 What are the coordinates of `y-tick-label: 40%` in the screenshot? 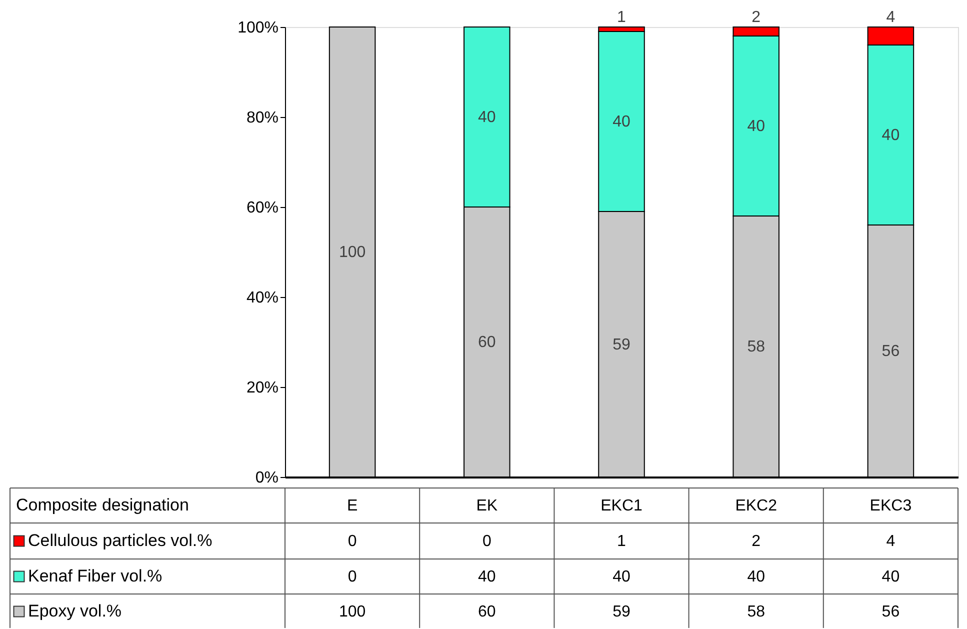 It's located at (262, 298).